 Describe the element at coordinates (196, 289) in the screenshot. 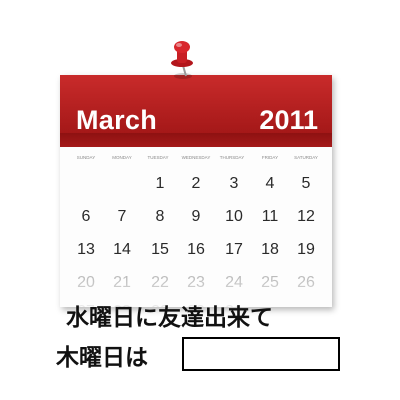

I see `calendar-fade` at that location.